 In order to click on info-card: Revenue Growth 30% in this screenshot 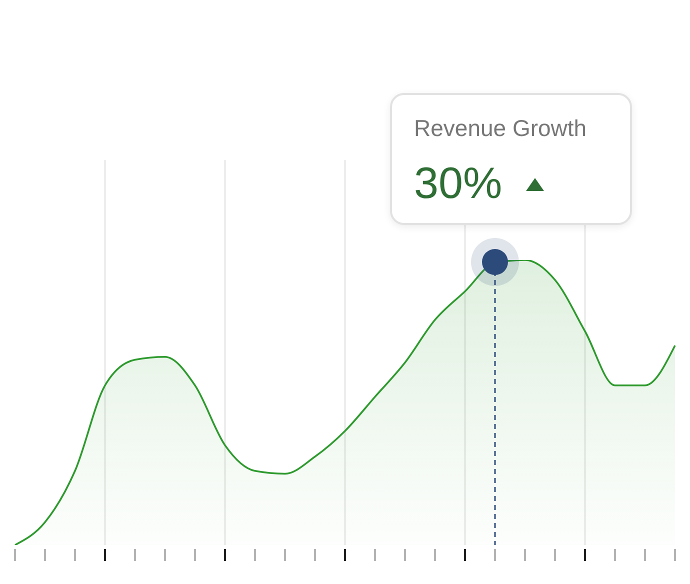, I will do `click(511, 159)`.